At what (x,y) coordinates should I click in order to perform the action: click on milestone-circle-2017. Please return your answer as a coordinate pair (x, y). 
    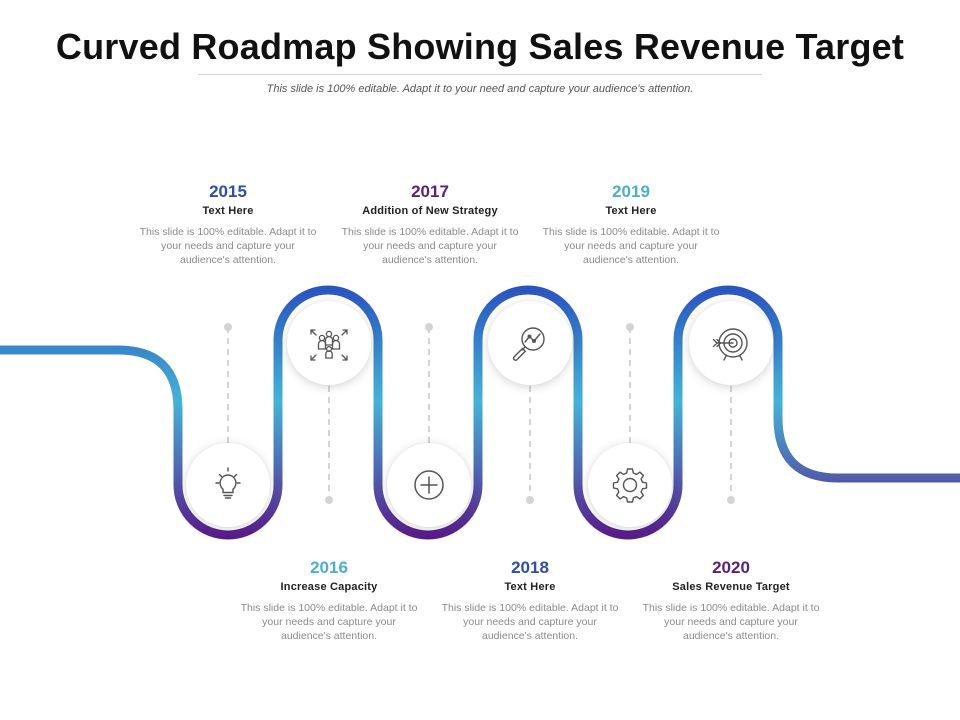
    Looking at the image, I should click on (429, 485).